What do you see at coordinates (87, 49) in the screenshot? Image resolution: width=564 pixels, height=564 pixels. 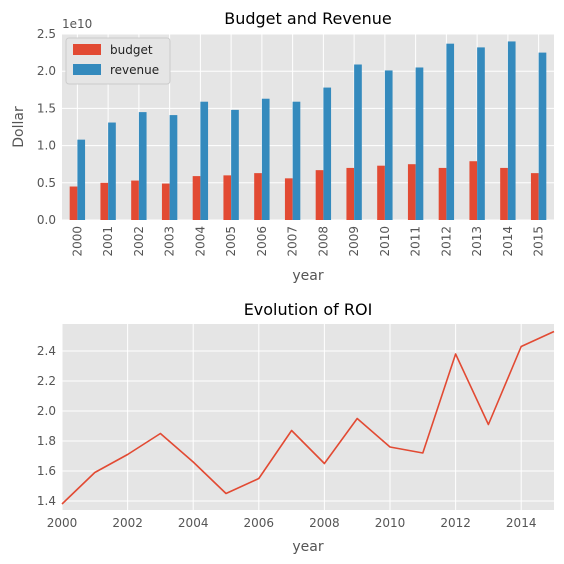 I see `legend-swatch-budget` at bounding box center [87, 49].